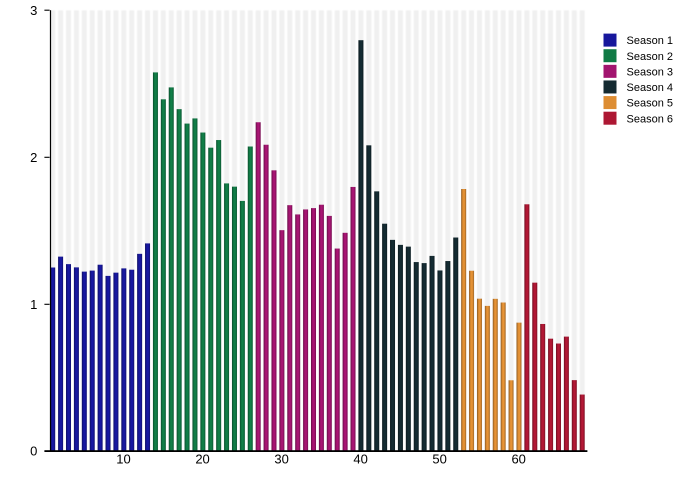  I want to click on svg-text: Season 6, so click(650, 119).